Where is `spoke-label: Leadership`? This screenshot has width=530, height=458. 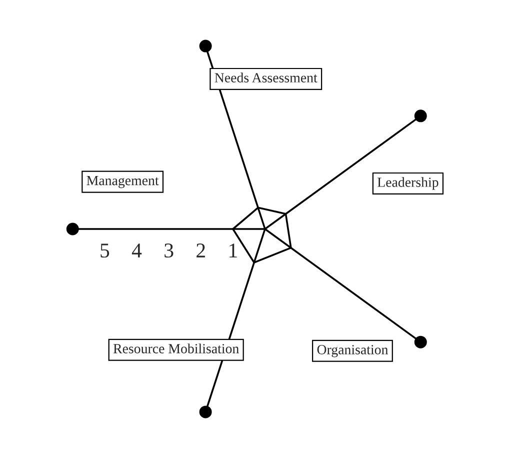
spoke-label: Leadership is located at coordinates (408, 183).